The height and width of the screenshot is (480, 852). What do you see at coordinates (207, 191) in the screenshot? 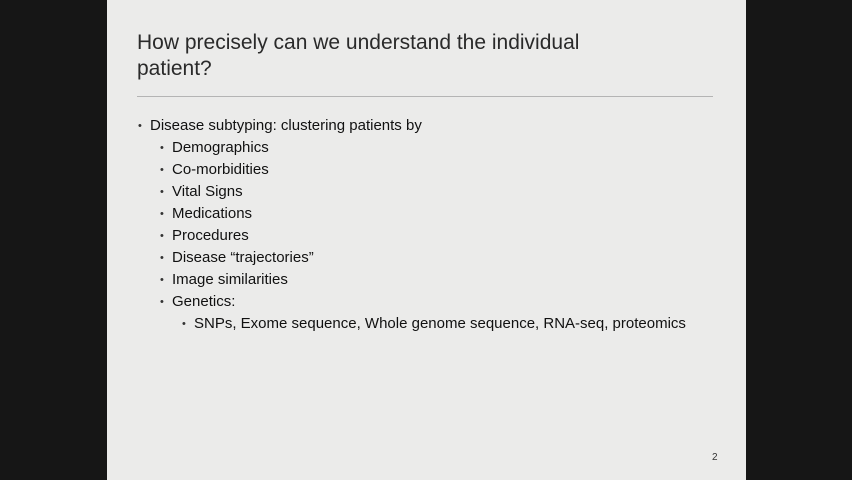
I see `bullet-text: Vital Signs` at bounding box center [207, 191].